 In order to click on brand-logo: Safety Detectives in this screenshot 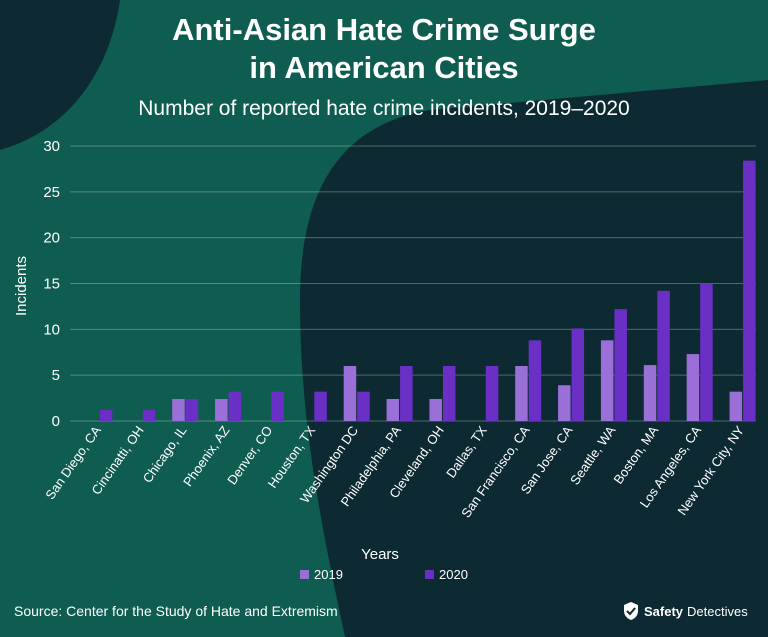, I will do `click(685, 611)`.